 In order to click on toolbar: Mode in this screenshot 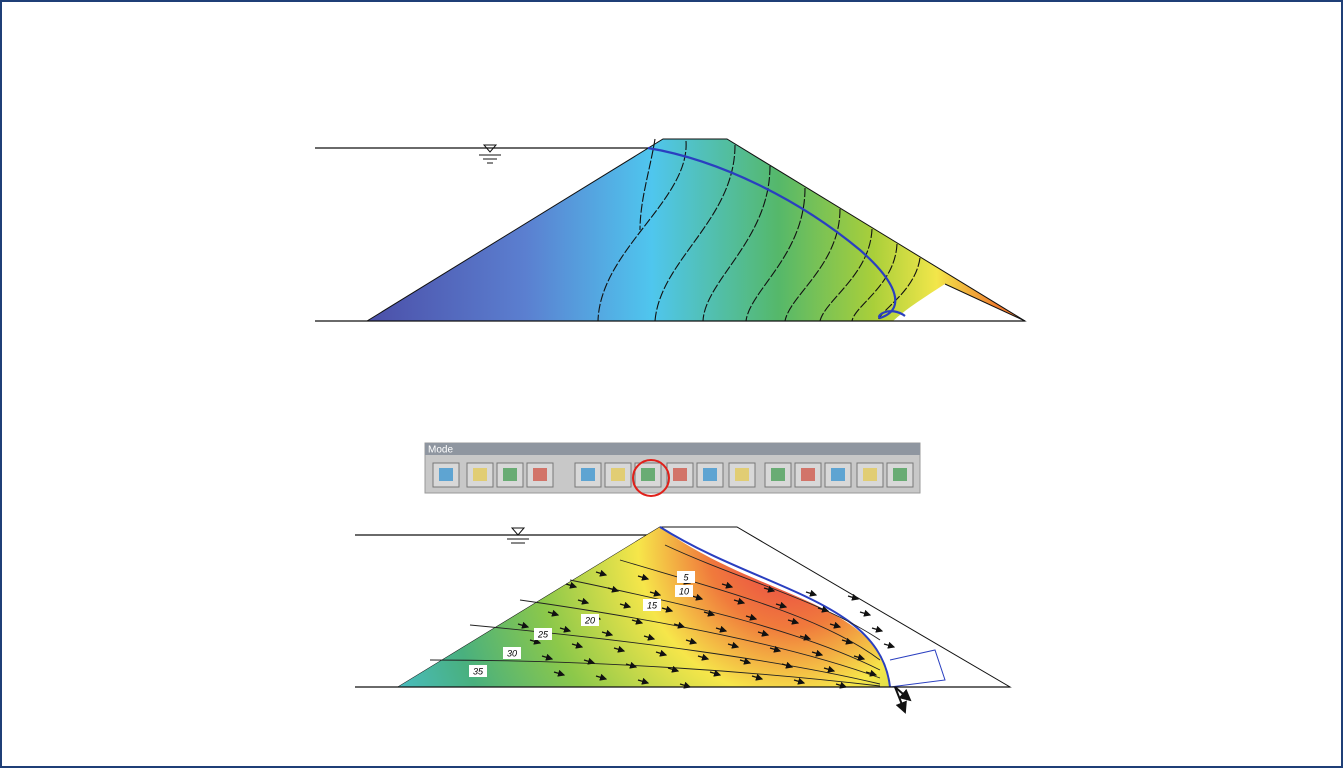, I will do `click(672, 469)`.